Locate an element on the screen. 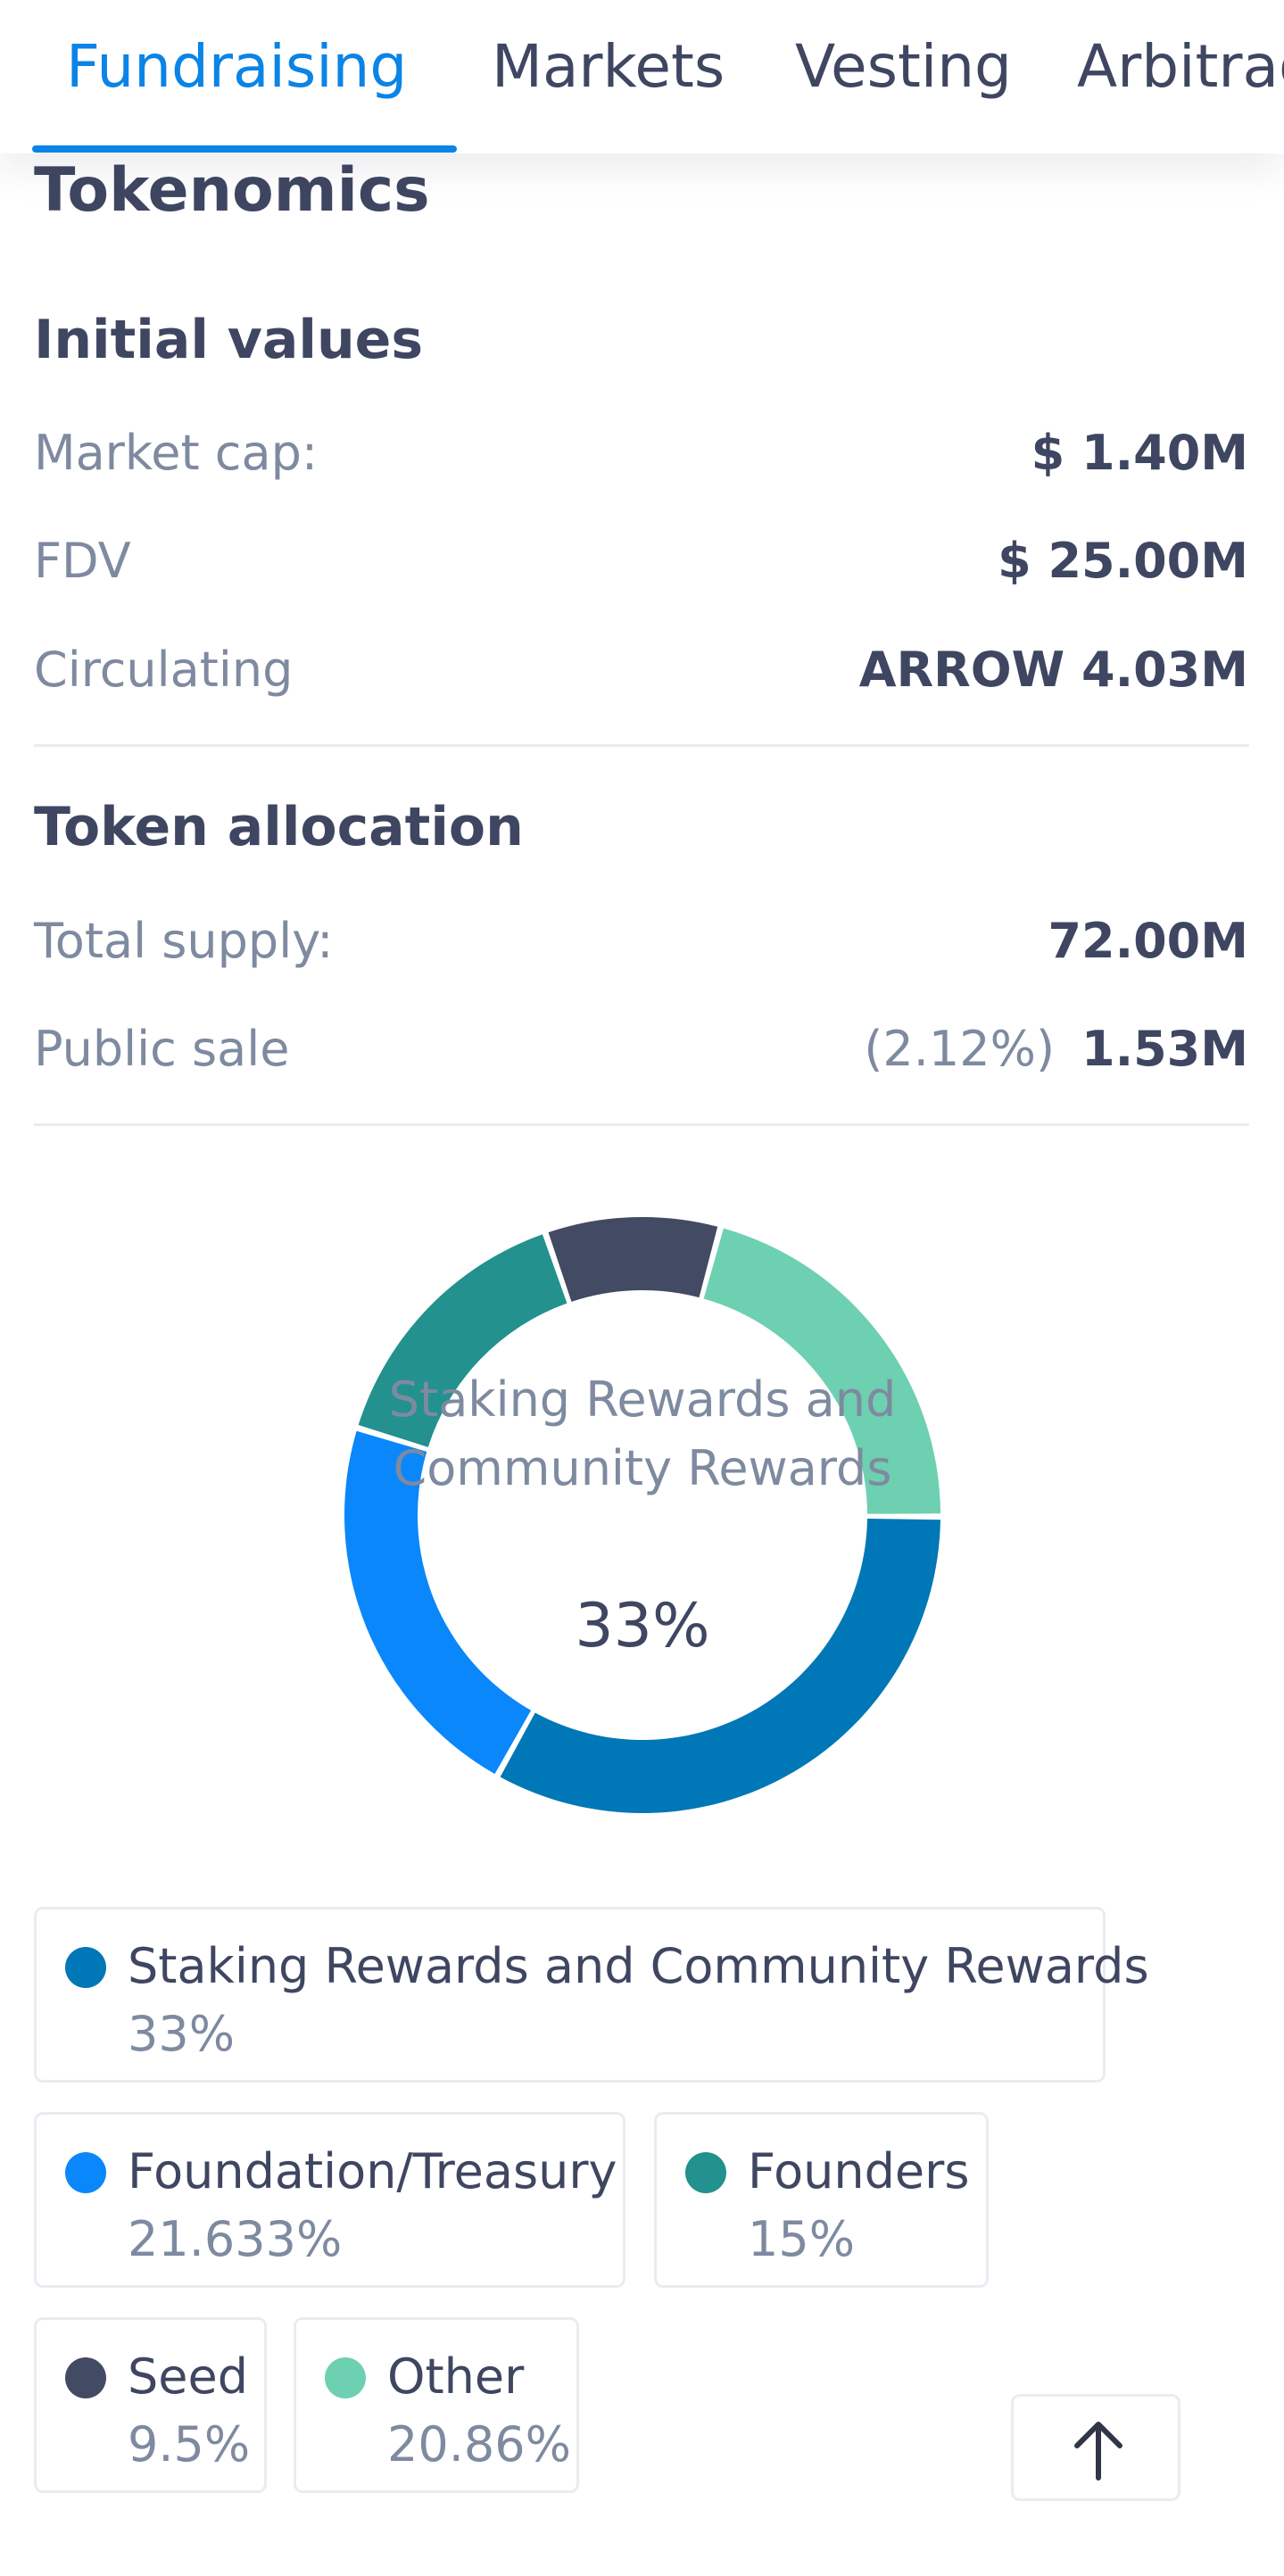 The width and height of the screenshot is (1284, 2576). legend-item-seed: Seed 9.5% is located at coordinates (150, 2405).